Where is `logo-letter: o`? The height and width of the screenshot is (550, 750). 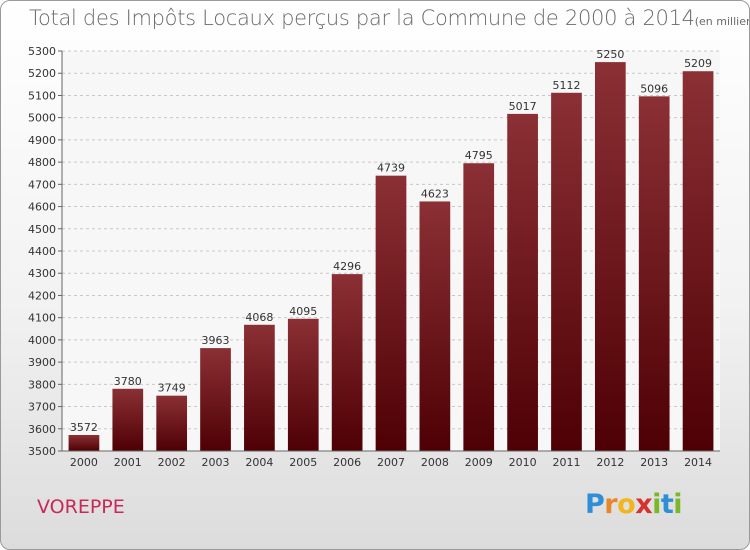 logo-letter: o is located at coordinates (626, 504).